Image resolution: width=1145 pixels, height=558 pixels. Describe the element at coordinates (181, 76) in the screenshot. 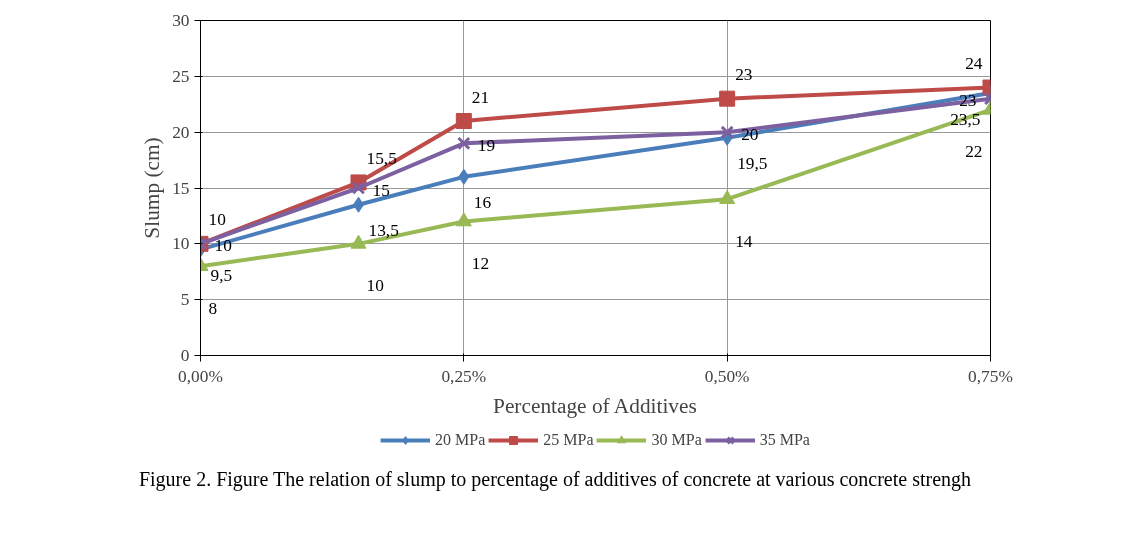

I see `y-tick-label: 25` at that location.